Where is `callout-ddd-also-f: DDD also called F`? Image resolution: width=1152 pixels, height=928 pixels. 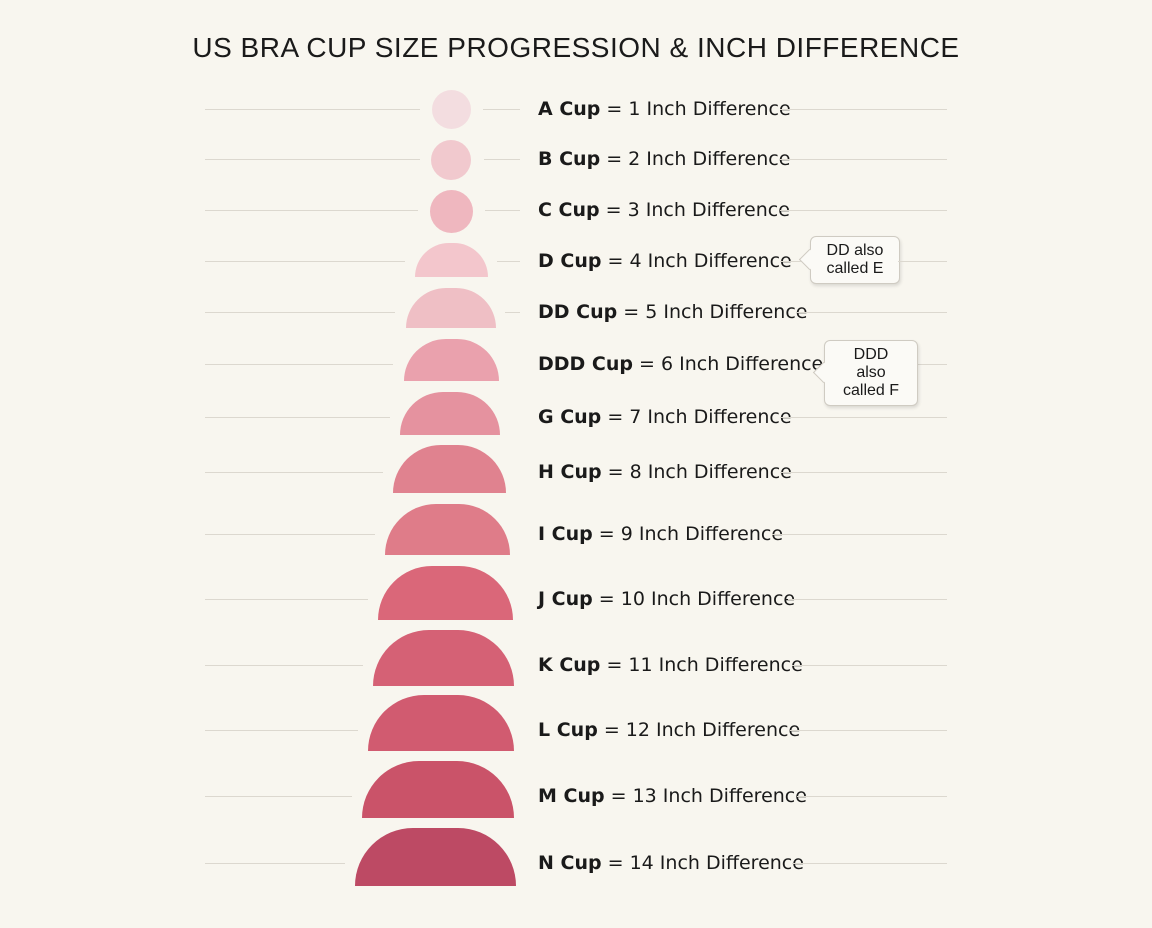
callout-ddd-also-f: DDD also called F is located at coordinates (871, 373).